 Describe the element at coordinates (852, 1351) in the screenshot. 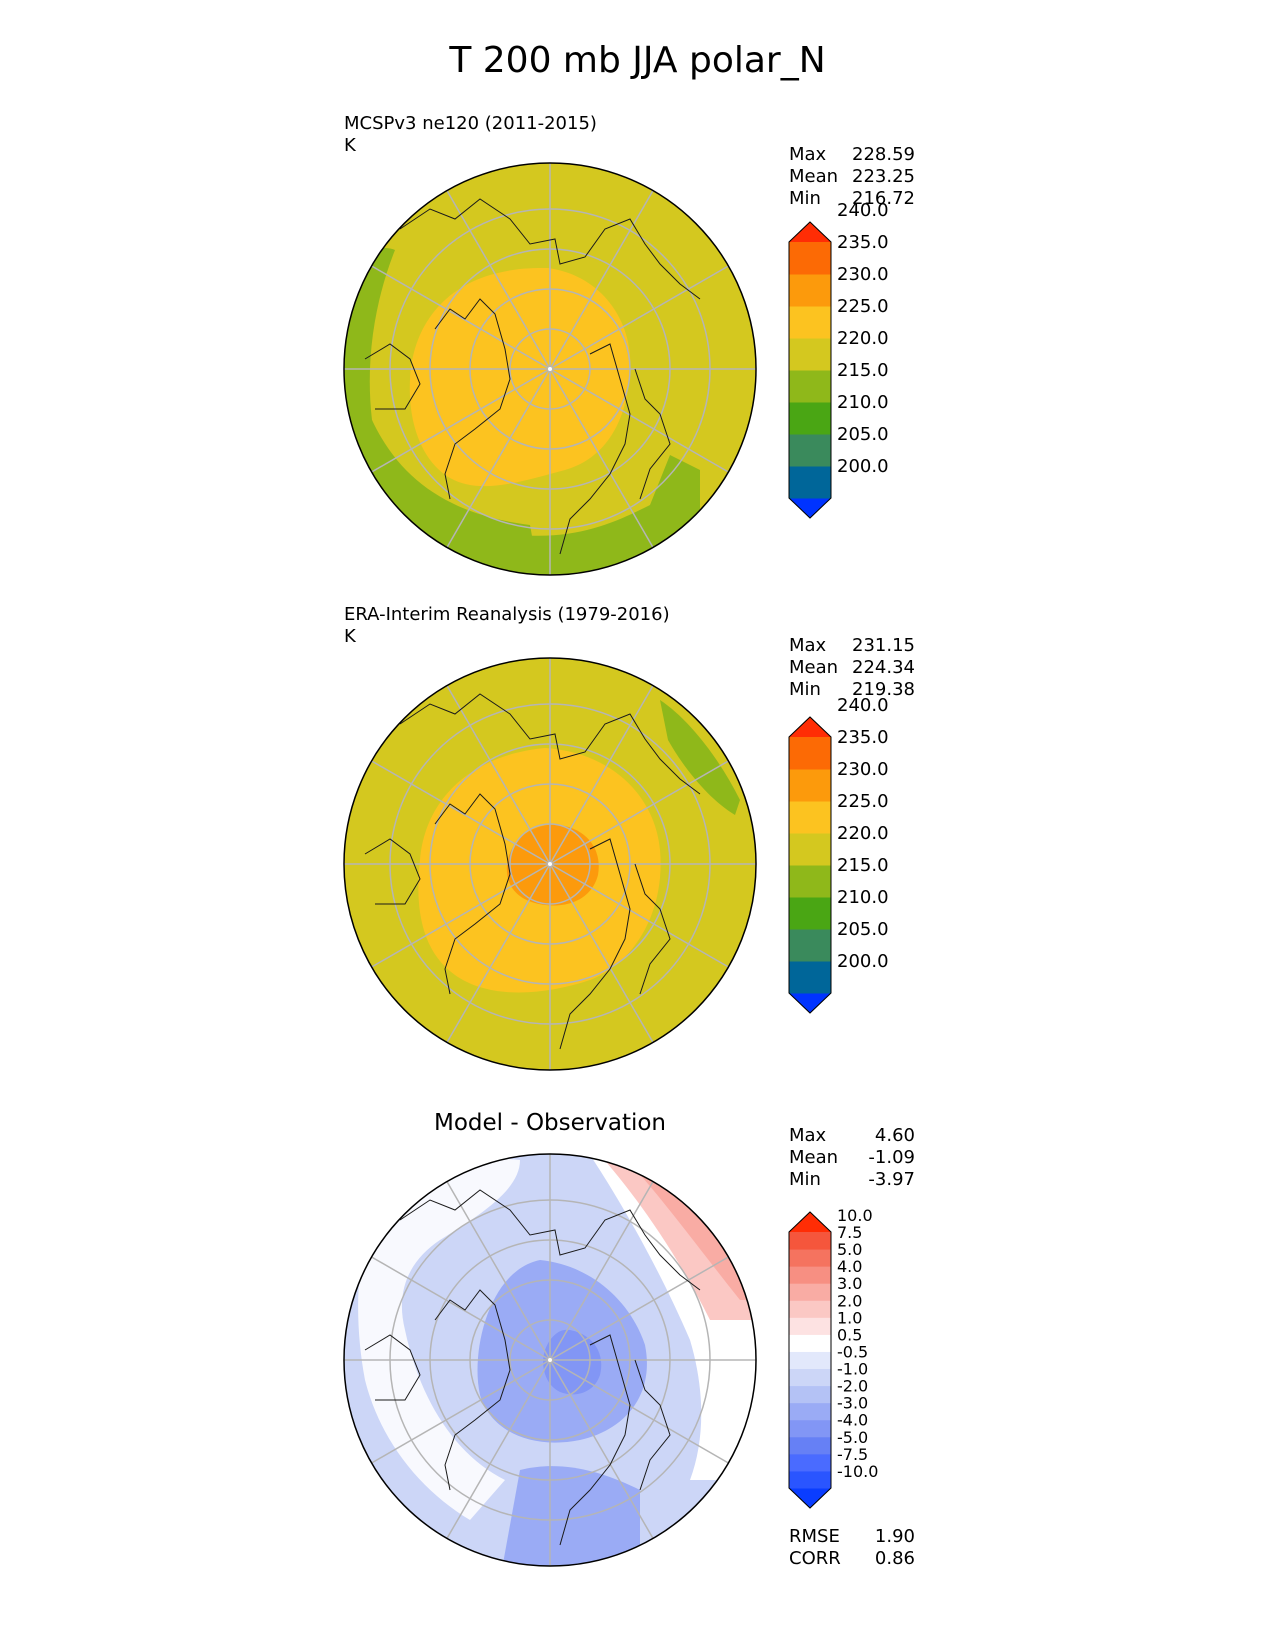

I see `colorbar-tick-label: -0.5` at that location.